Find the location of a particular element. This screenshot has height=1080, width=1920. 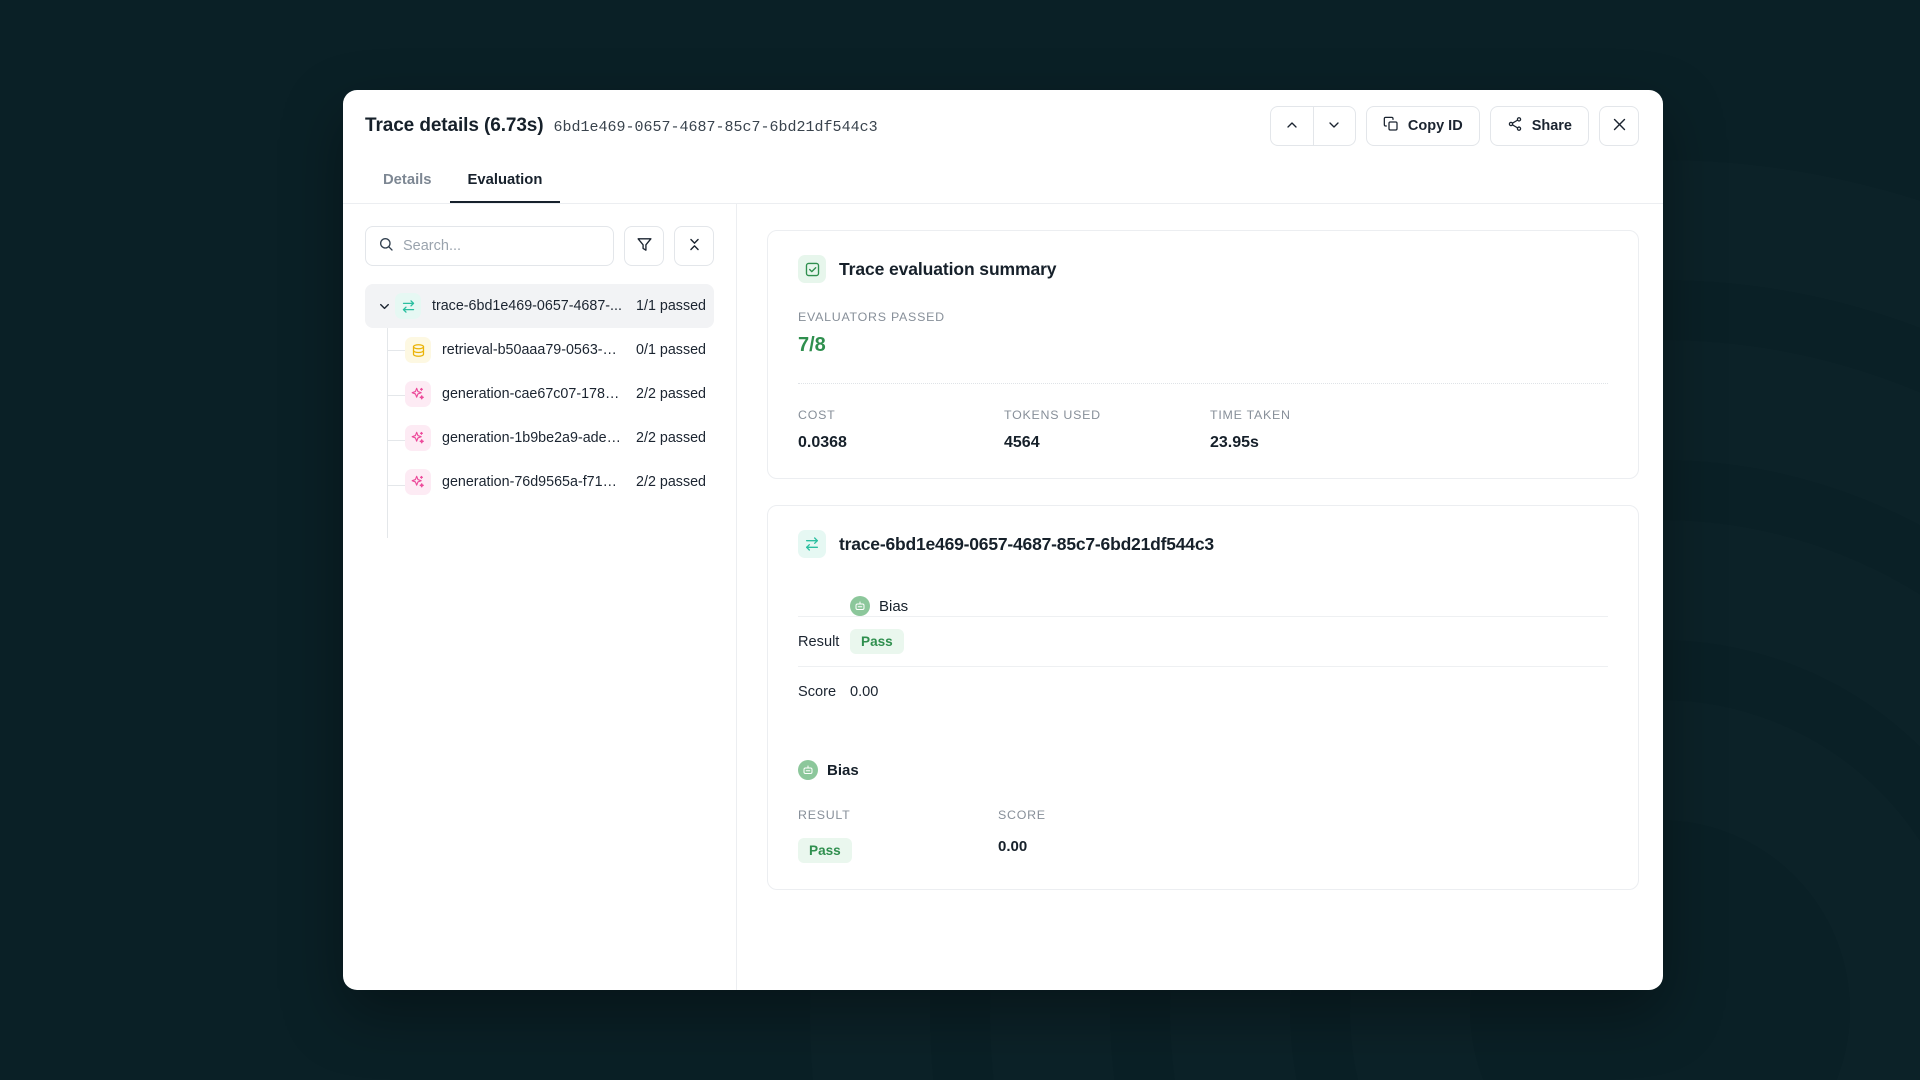

tree-row: trace-6bd1e469-0657-4687-... 1/1 passed is located at coordinates (539, 306).